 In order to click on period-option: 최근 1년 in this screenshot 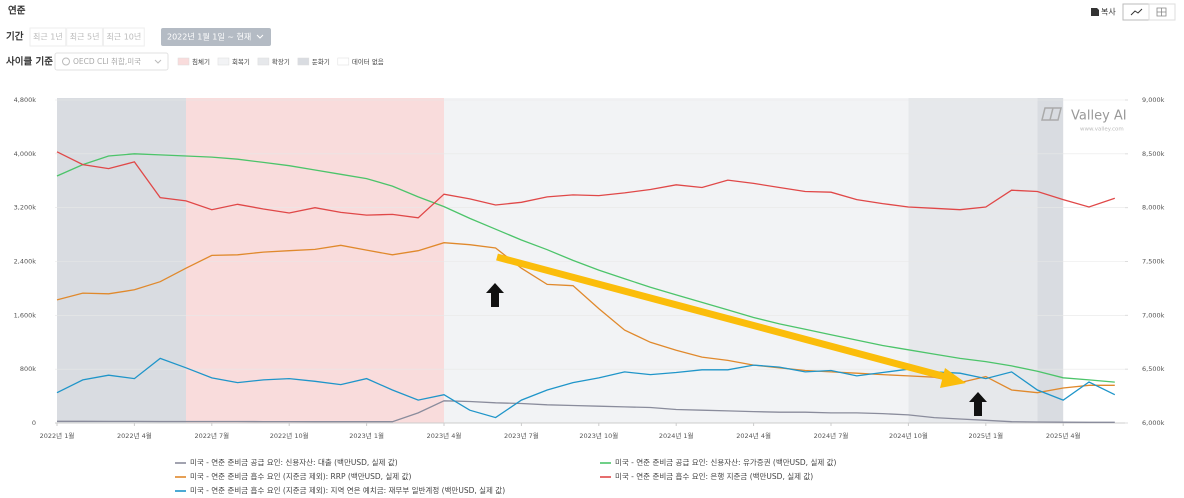, I will do `click(48, 37)`.